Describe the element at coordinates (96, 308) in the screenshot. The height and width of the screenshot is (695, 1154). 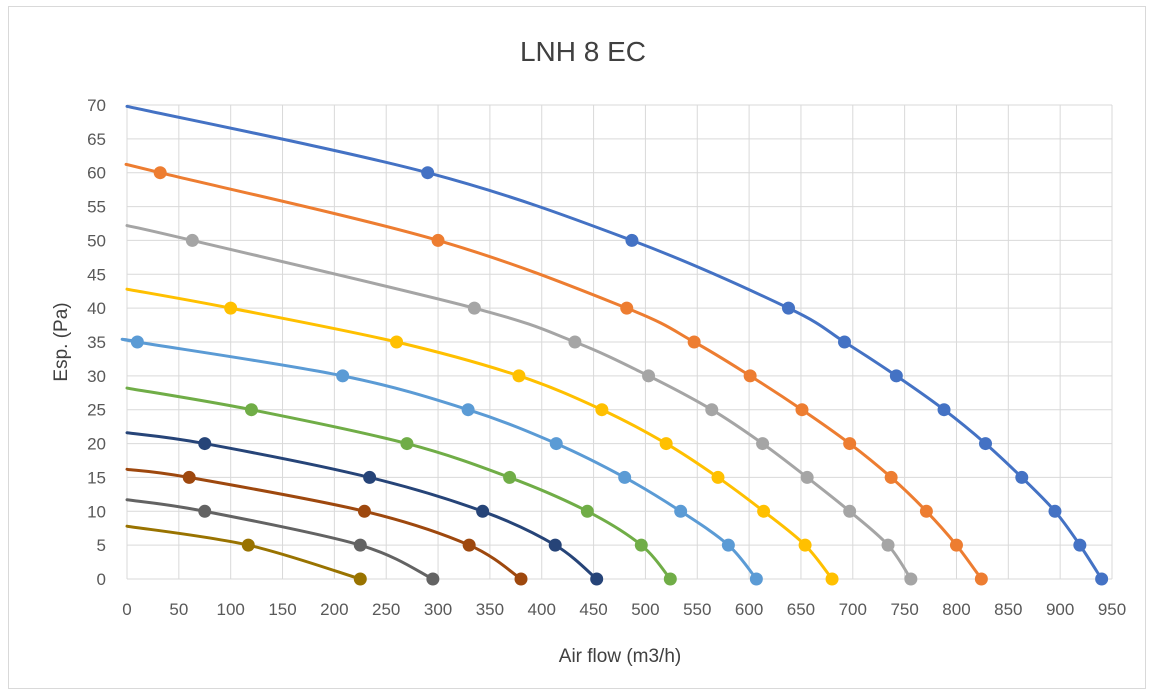
I see `y-tick-label: 40` at that location.